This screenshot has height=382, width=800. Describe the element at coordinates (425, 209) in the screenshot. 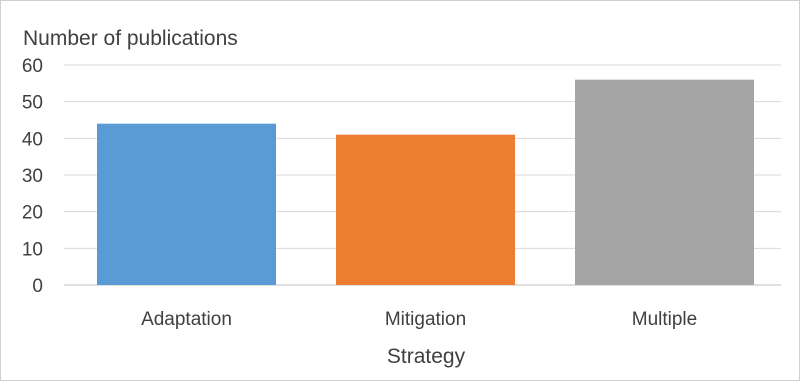

I see `bar-mitigation` at that location.